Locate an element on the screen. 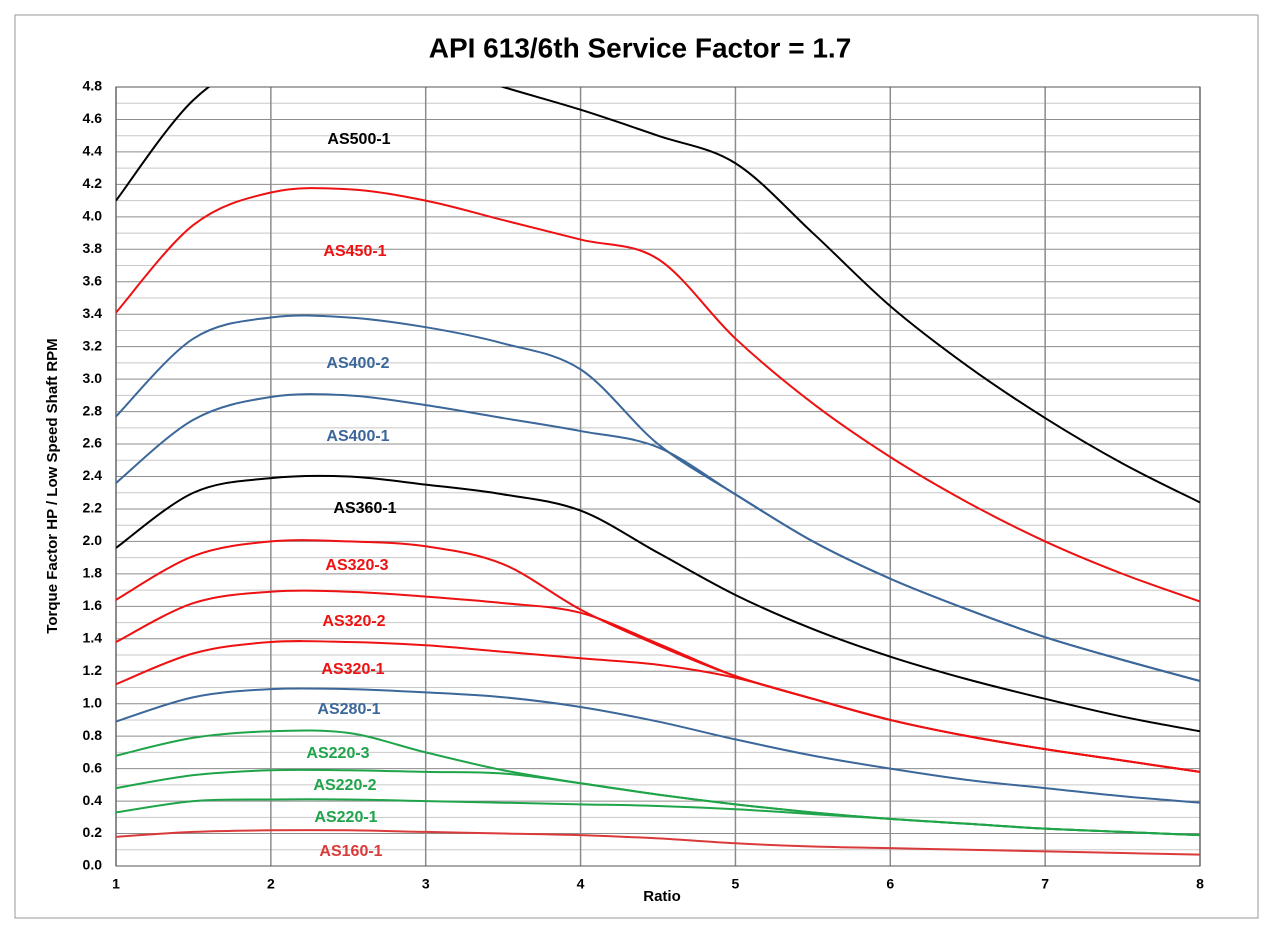 Image resolution: width=1280 pixels, height=932 pixels. x-tick-label: 3 is located at coordinates (426, 884).